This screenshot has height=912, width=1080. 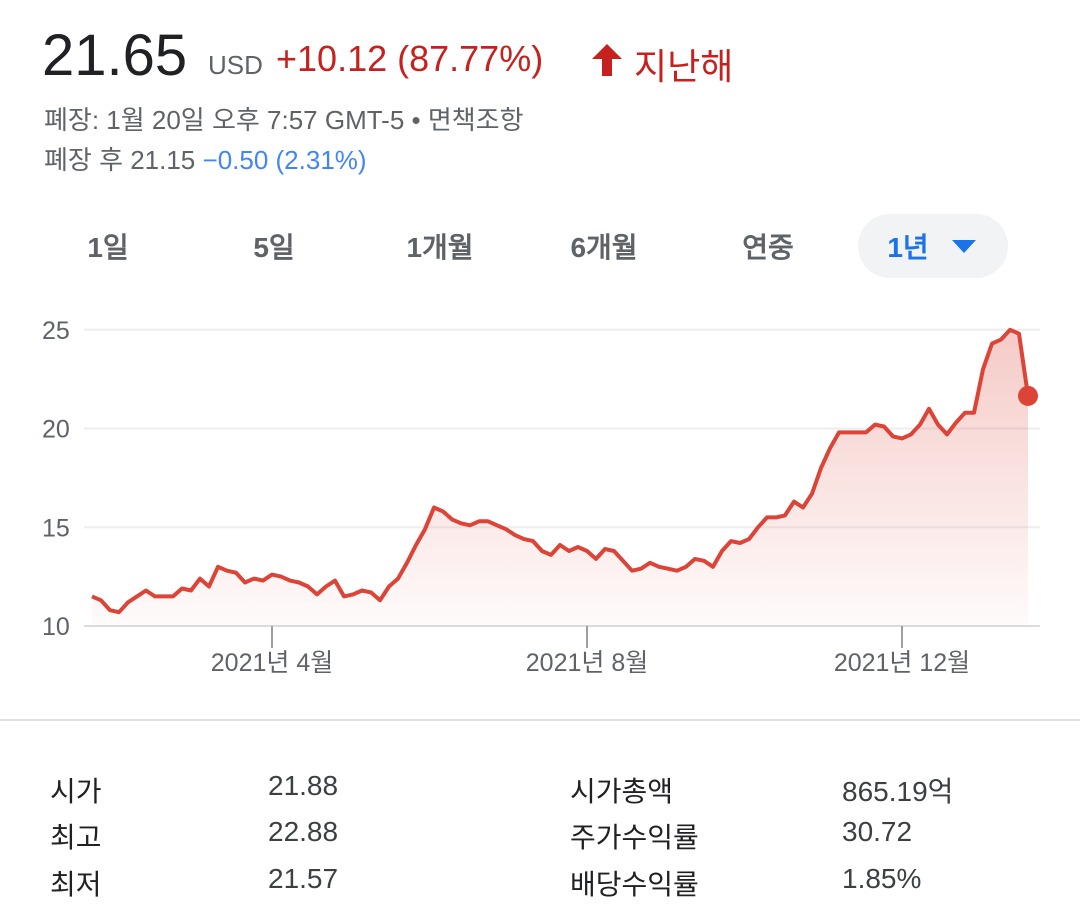 I want to click on stat-value: 21.57, so click(x=303, y=878).